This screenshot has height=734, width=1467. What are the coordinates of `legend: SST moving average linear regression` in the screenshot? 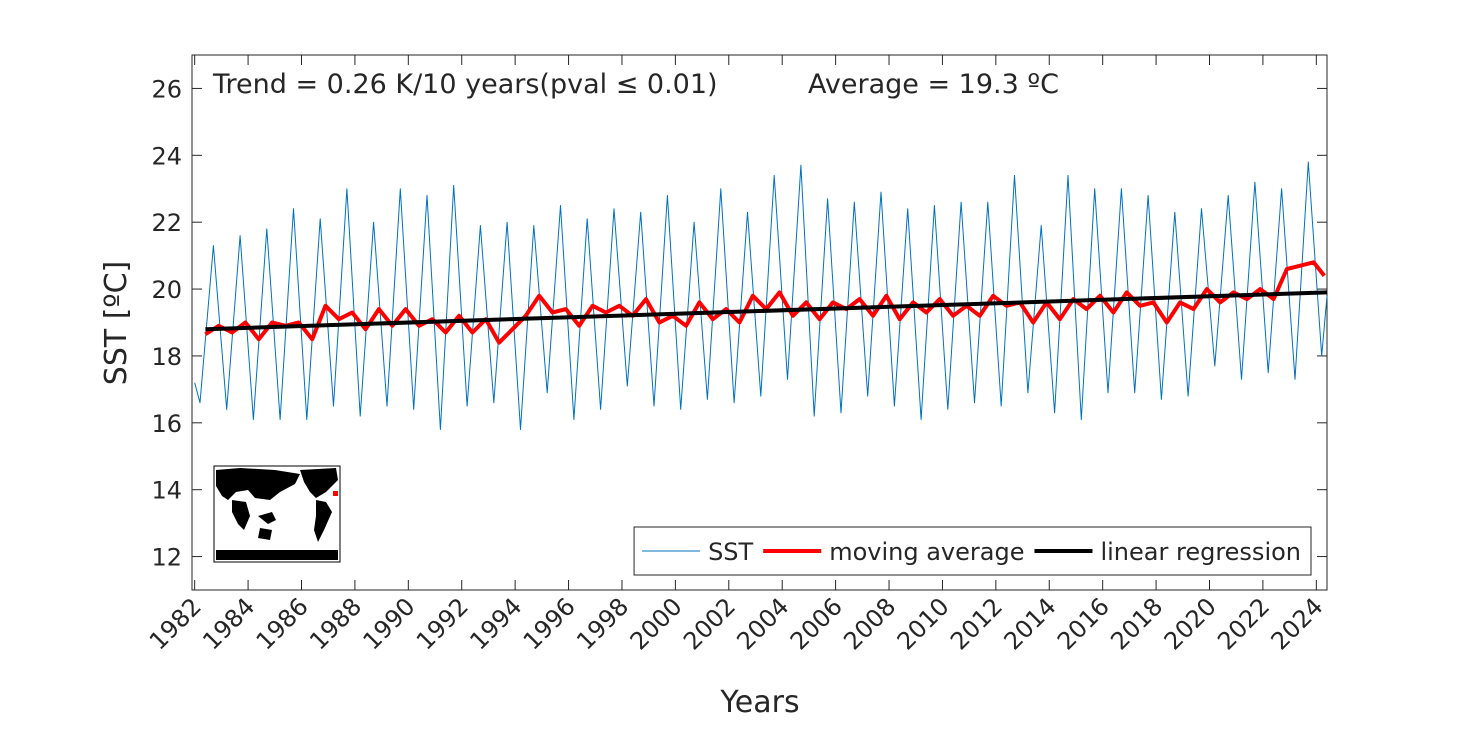 It's located at (972, 551).